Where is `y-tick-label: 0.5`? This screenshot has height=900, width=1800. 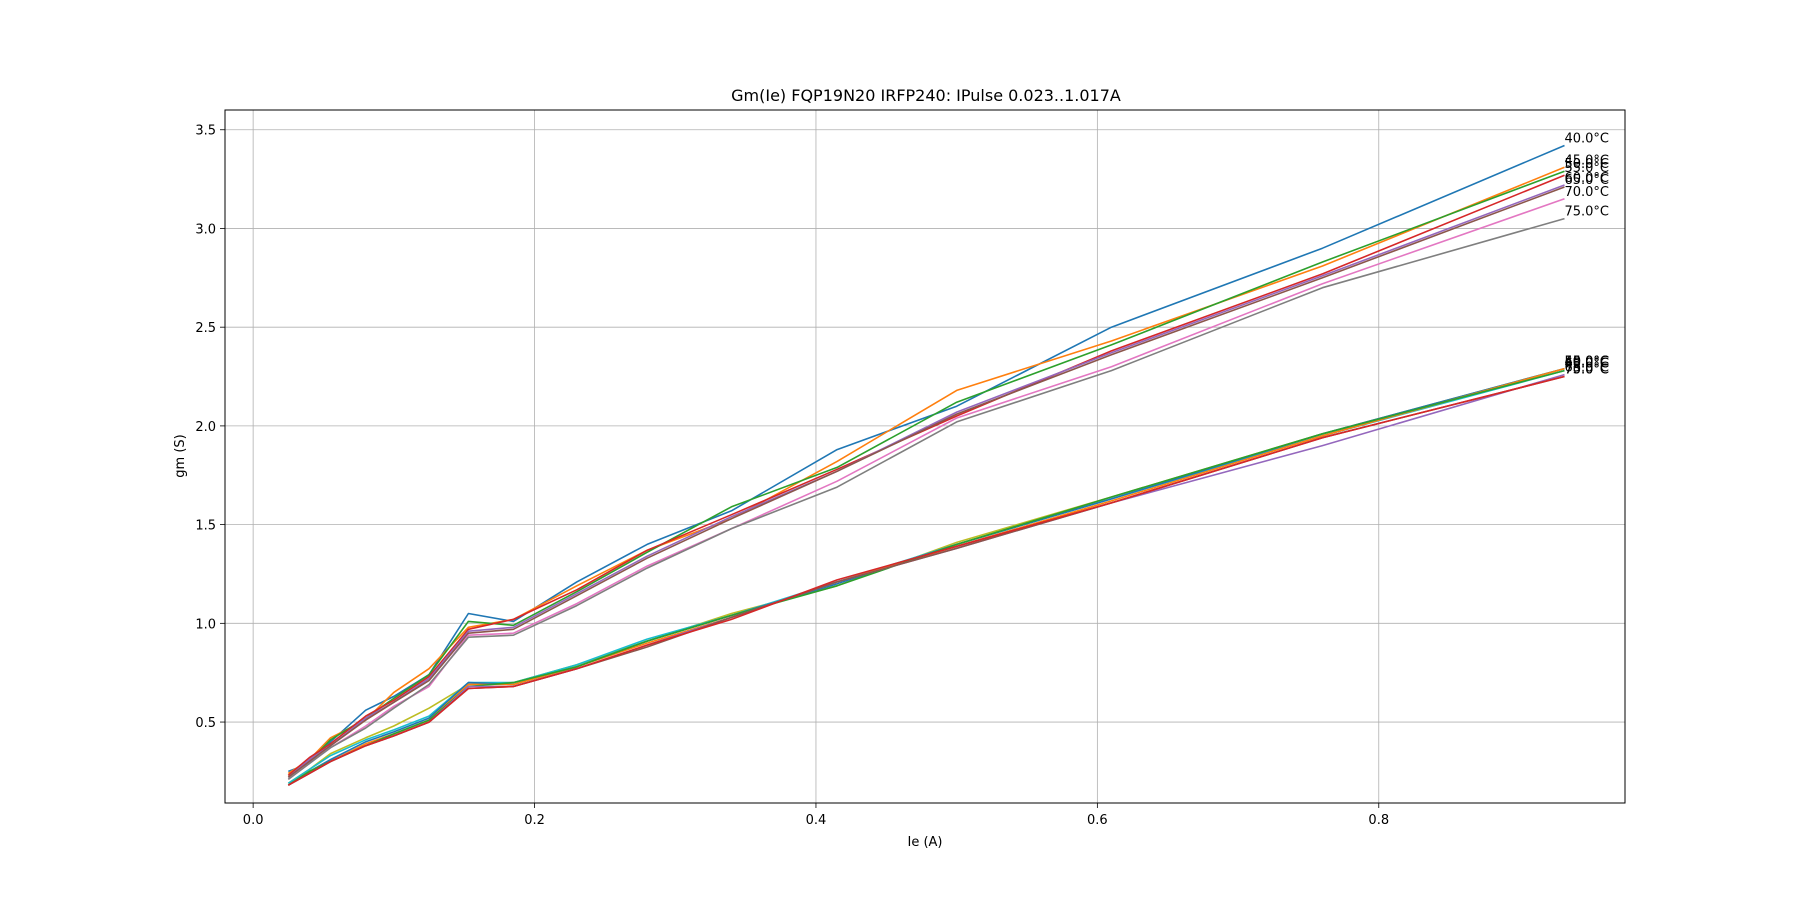 y-tick-label: 0.5 is located at coordinates (205, 723).